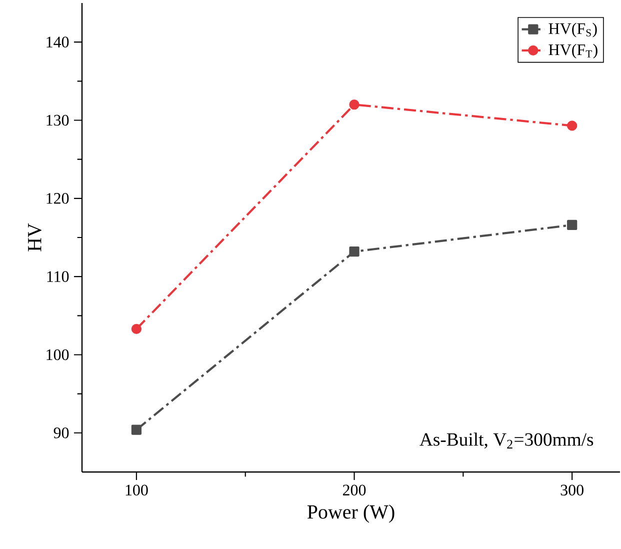  What do you see at coordinates (58, 276) in the screenshot?
I see `y-tick-label: 110` at bounding box center [58, 276].